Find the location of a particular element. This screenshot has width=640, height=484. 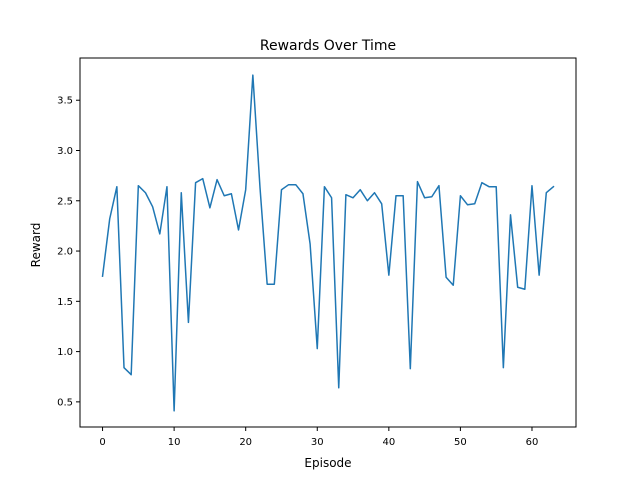

y-tick-label: 2.0 is located at coordinates (65, 252).